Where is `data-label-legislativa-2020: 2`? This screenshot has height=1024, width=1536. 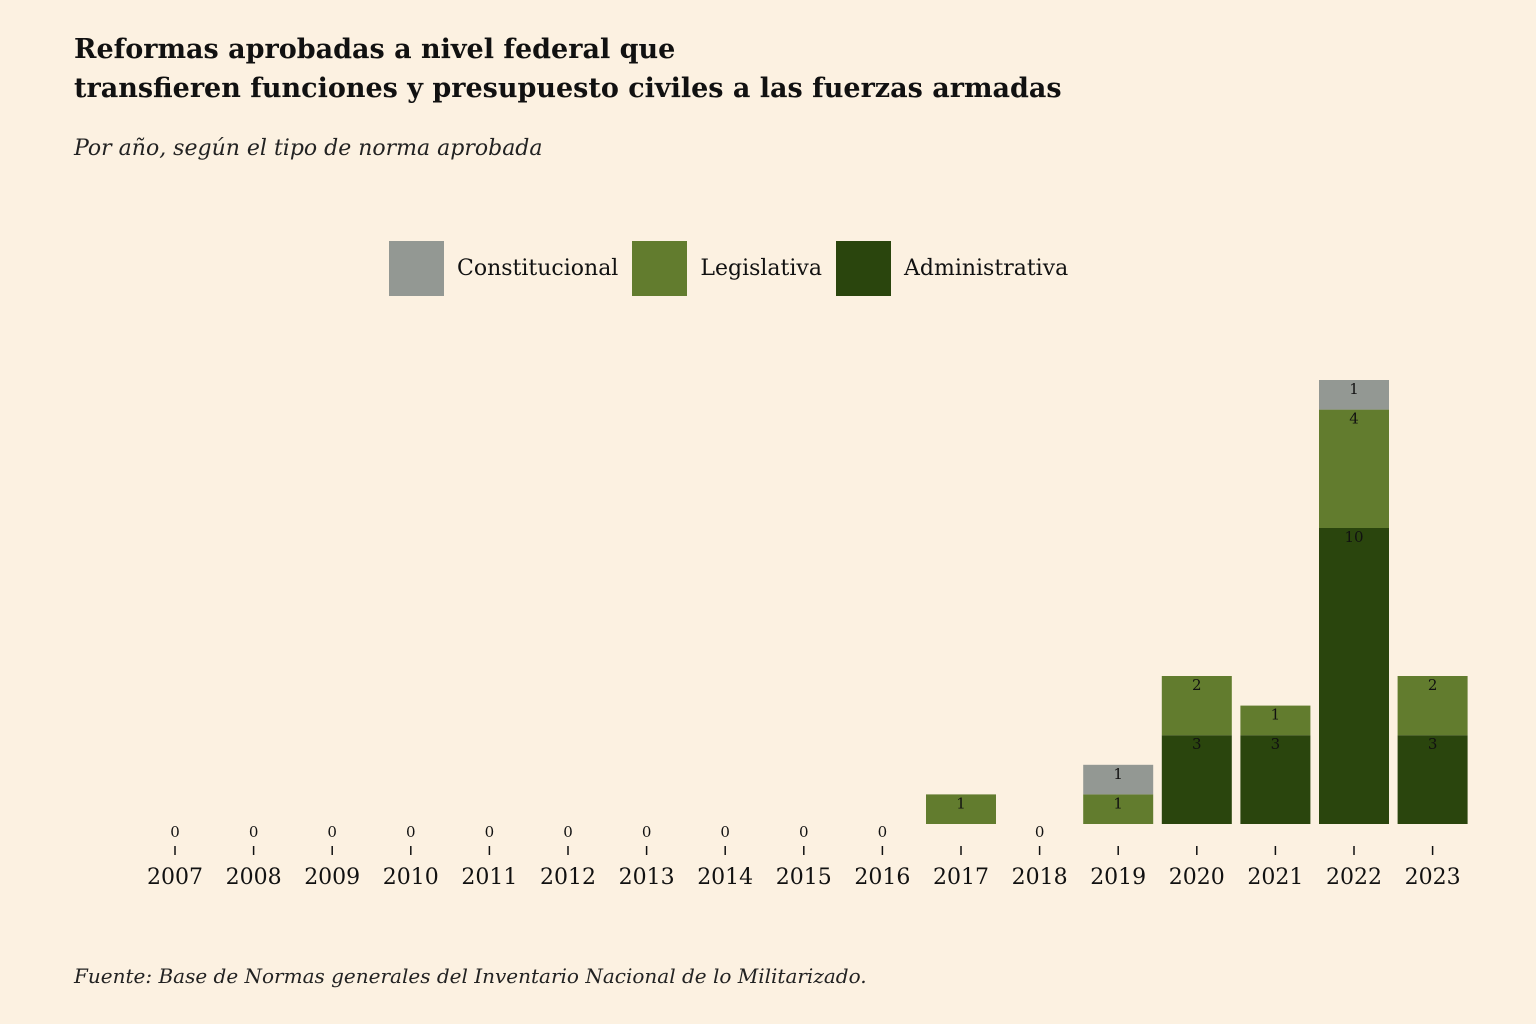 data-label-legislativa-2020: 2 is located at coordinates (1197, 685).